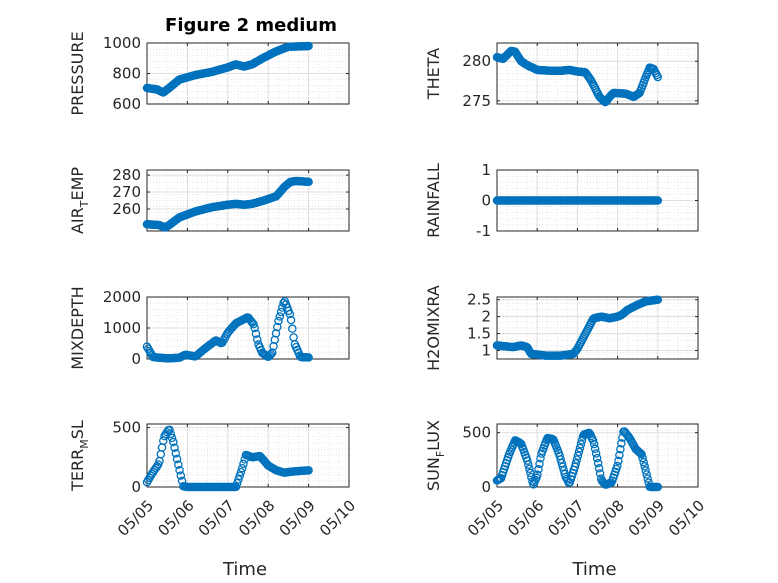  What do you see at coordinates (79, 456) in the screenshot?
I see `y-axis-label: TERRMSL` at bounding box center [79, 456].